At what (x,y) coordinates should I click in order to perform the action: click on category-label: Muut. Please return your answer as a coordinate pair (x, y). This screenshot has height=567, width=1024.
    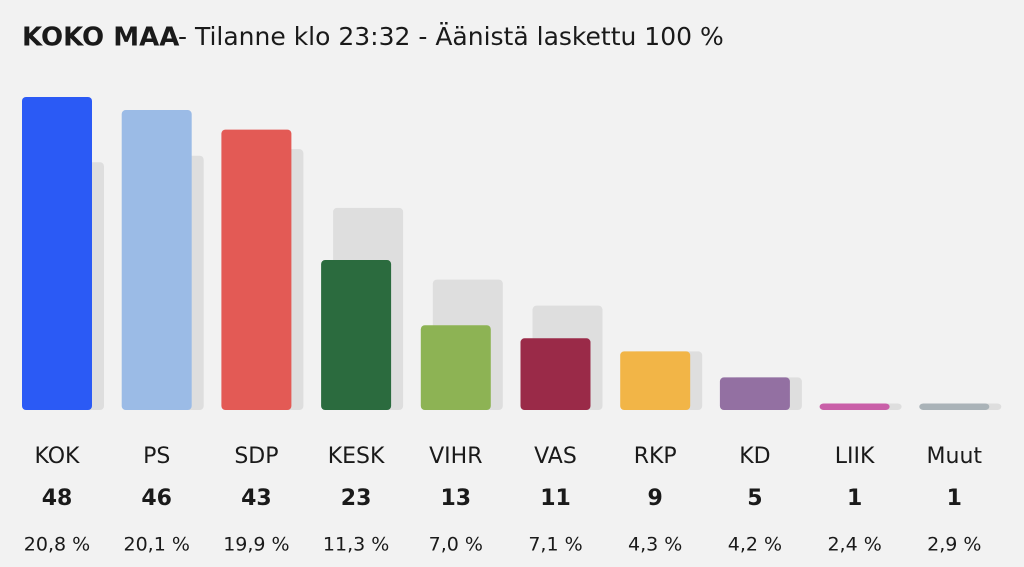
    Looking at the image, I should click on (955, 456).